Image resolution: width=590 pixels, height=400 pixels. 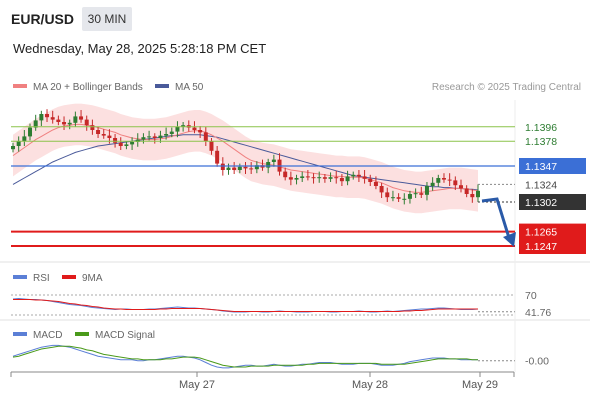 What do you see at coordinates (69, 277) in the screenshot?
I see `rsi-ma-legend-swatch` at bounding box center [69, 277].